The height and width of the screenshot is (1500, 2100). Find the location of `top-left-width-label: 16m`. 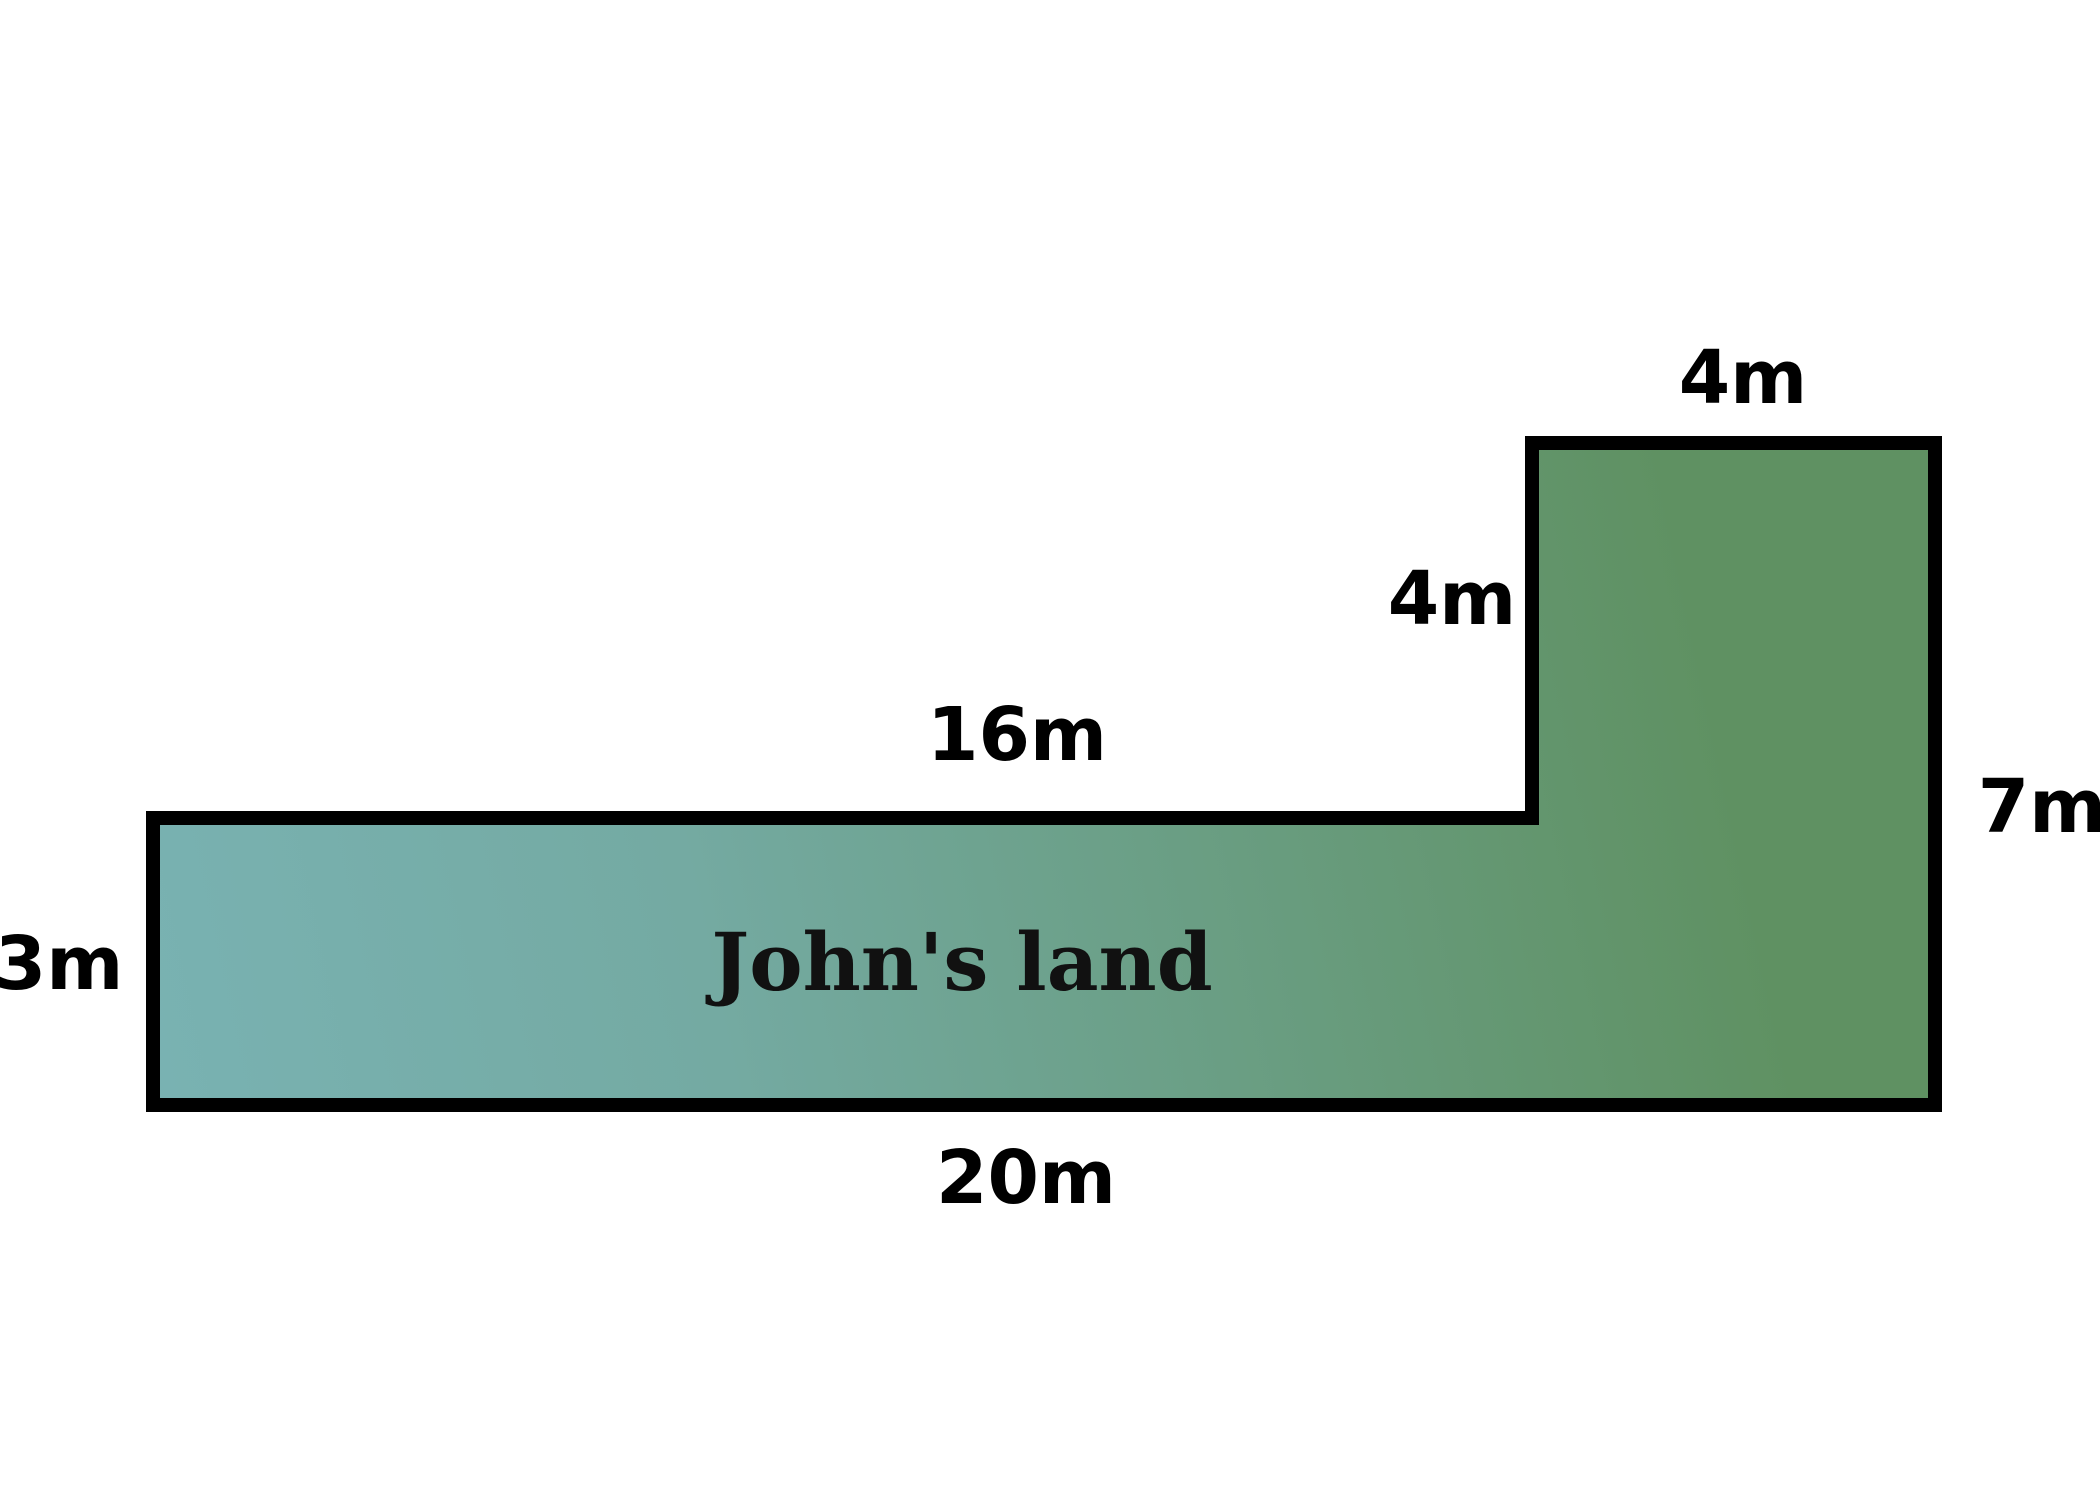

top-left-width-label: 16m is located at coordinates (1017, 735).